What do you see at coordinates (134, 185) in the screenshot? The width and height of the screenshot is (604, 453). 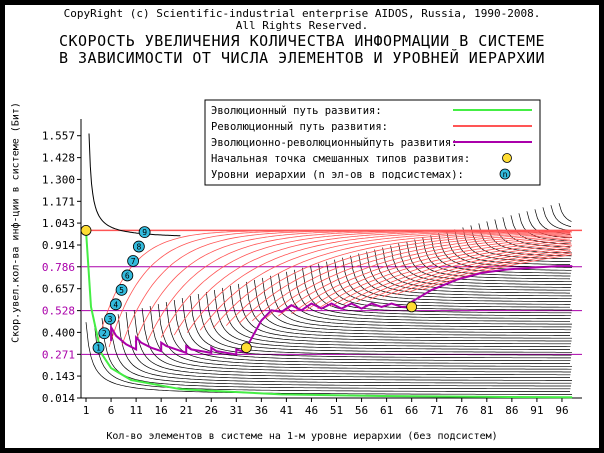 I see `initial-curve` at bounding box center [134, 185].